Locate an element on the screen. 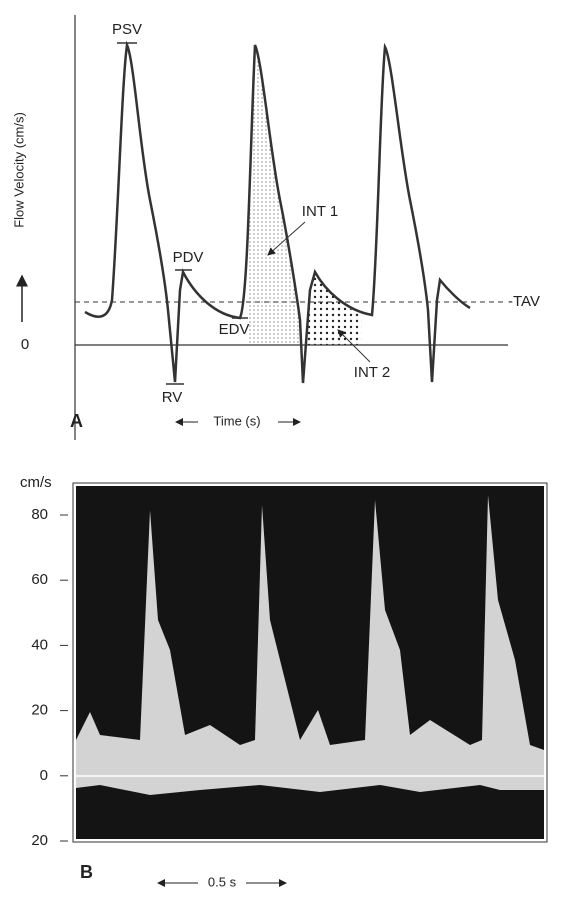  y-axis-label: Flow Velocity (cm/s) is located at coordinates (18, 170).